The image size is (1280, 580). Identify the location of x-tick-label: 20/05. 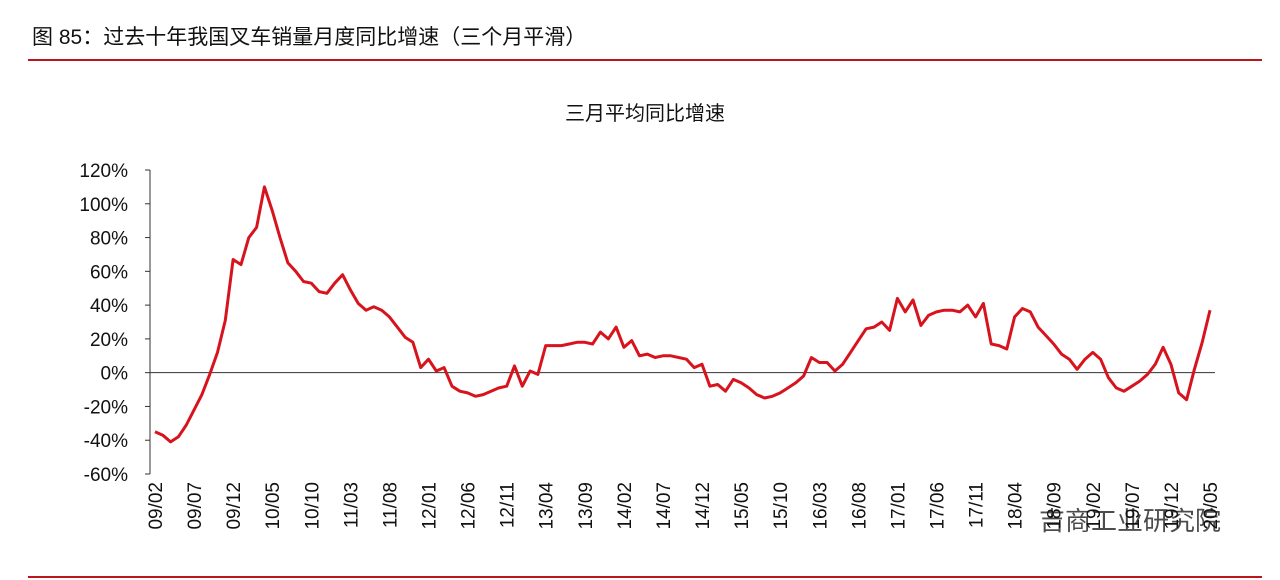
(1211, 506).